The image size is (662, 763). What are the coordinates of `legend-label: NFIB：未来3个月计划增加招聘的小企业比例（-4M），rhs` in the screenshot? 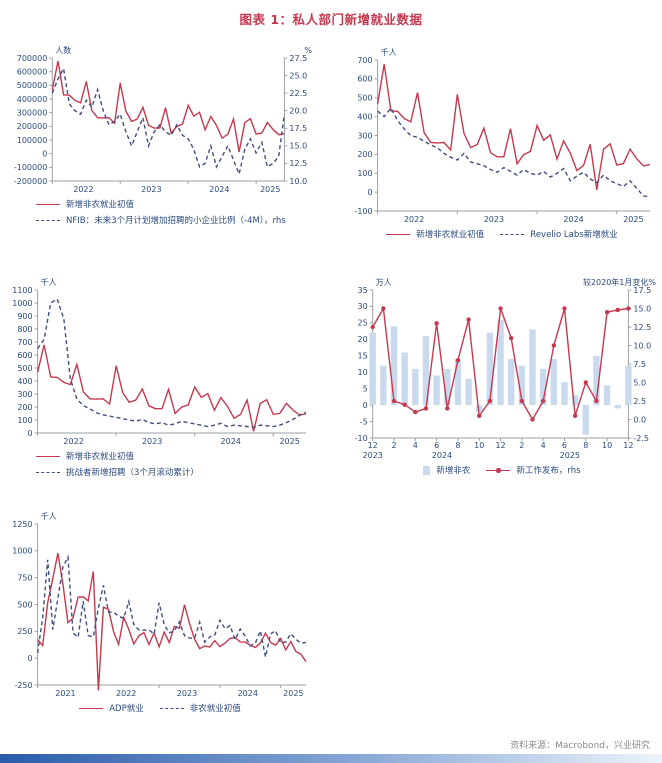 It's located at (176, 221).